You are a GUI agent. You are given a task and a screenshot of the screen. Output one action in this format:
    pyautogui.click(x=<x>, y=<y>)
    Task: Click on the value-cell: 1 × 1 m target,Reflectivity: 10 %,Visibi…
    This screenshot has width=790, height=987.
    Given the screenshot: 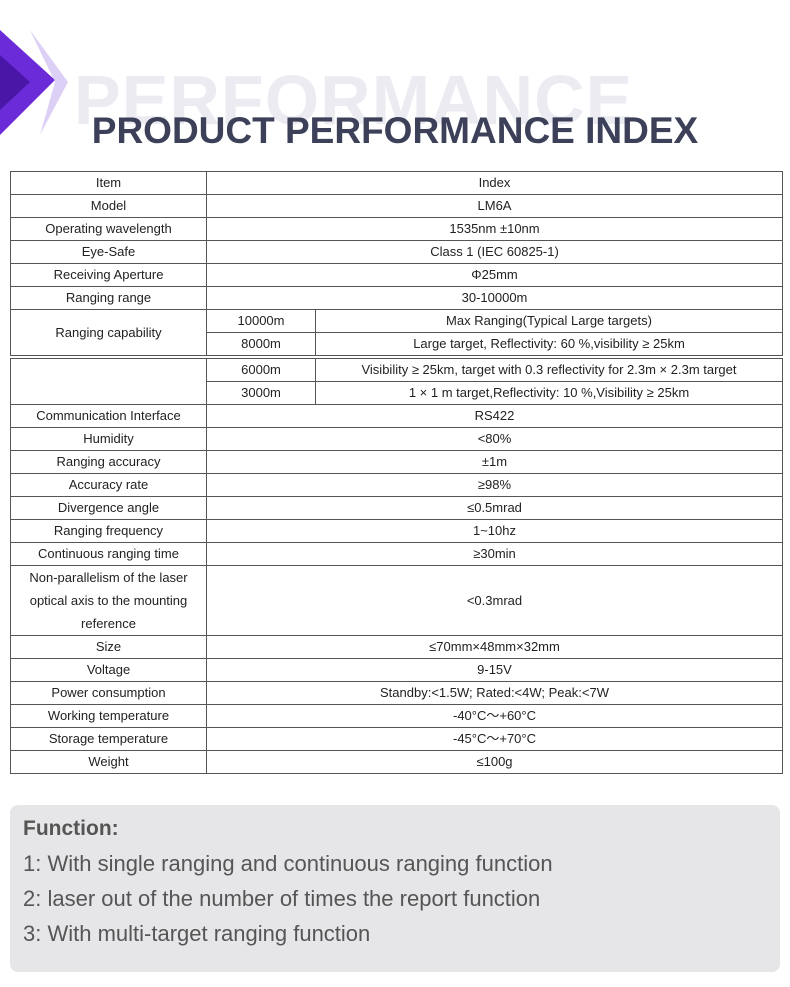 What is the action you would take?
    pyautogui.click(x=549, y=393)
    